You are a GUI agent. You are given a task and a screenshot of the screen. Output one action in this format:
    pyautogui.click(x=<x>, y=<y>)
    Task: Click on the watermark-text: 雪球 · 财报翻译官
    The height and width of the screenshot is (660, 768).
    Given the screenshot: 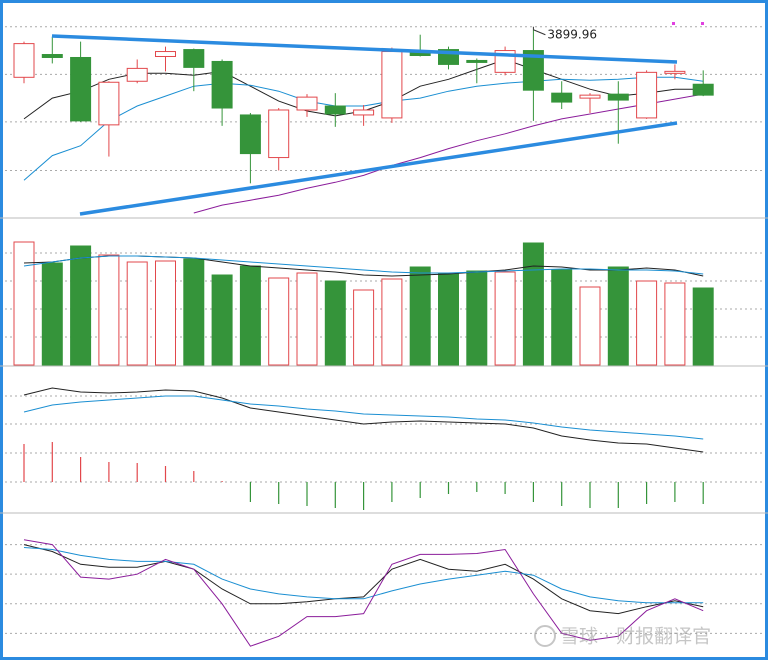 What is the action you would take?
    pyautogui.click(x=635, y=637)
    